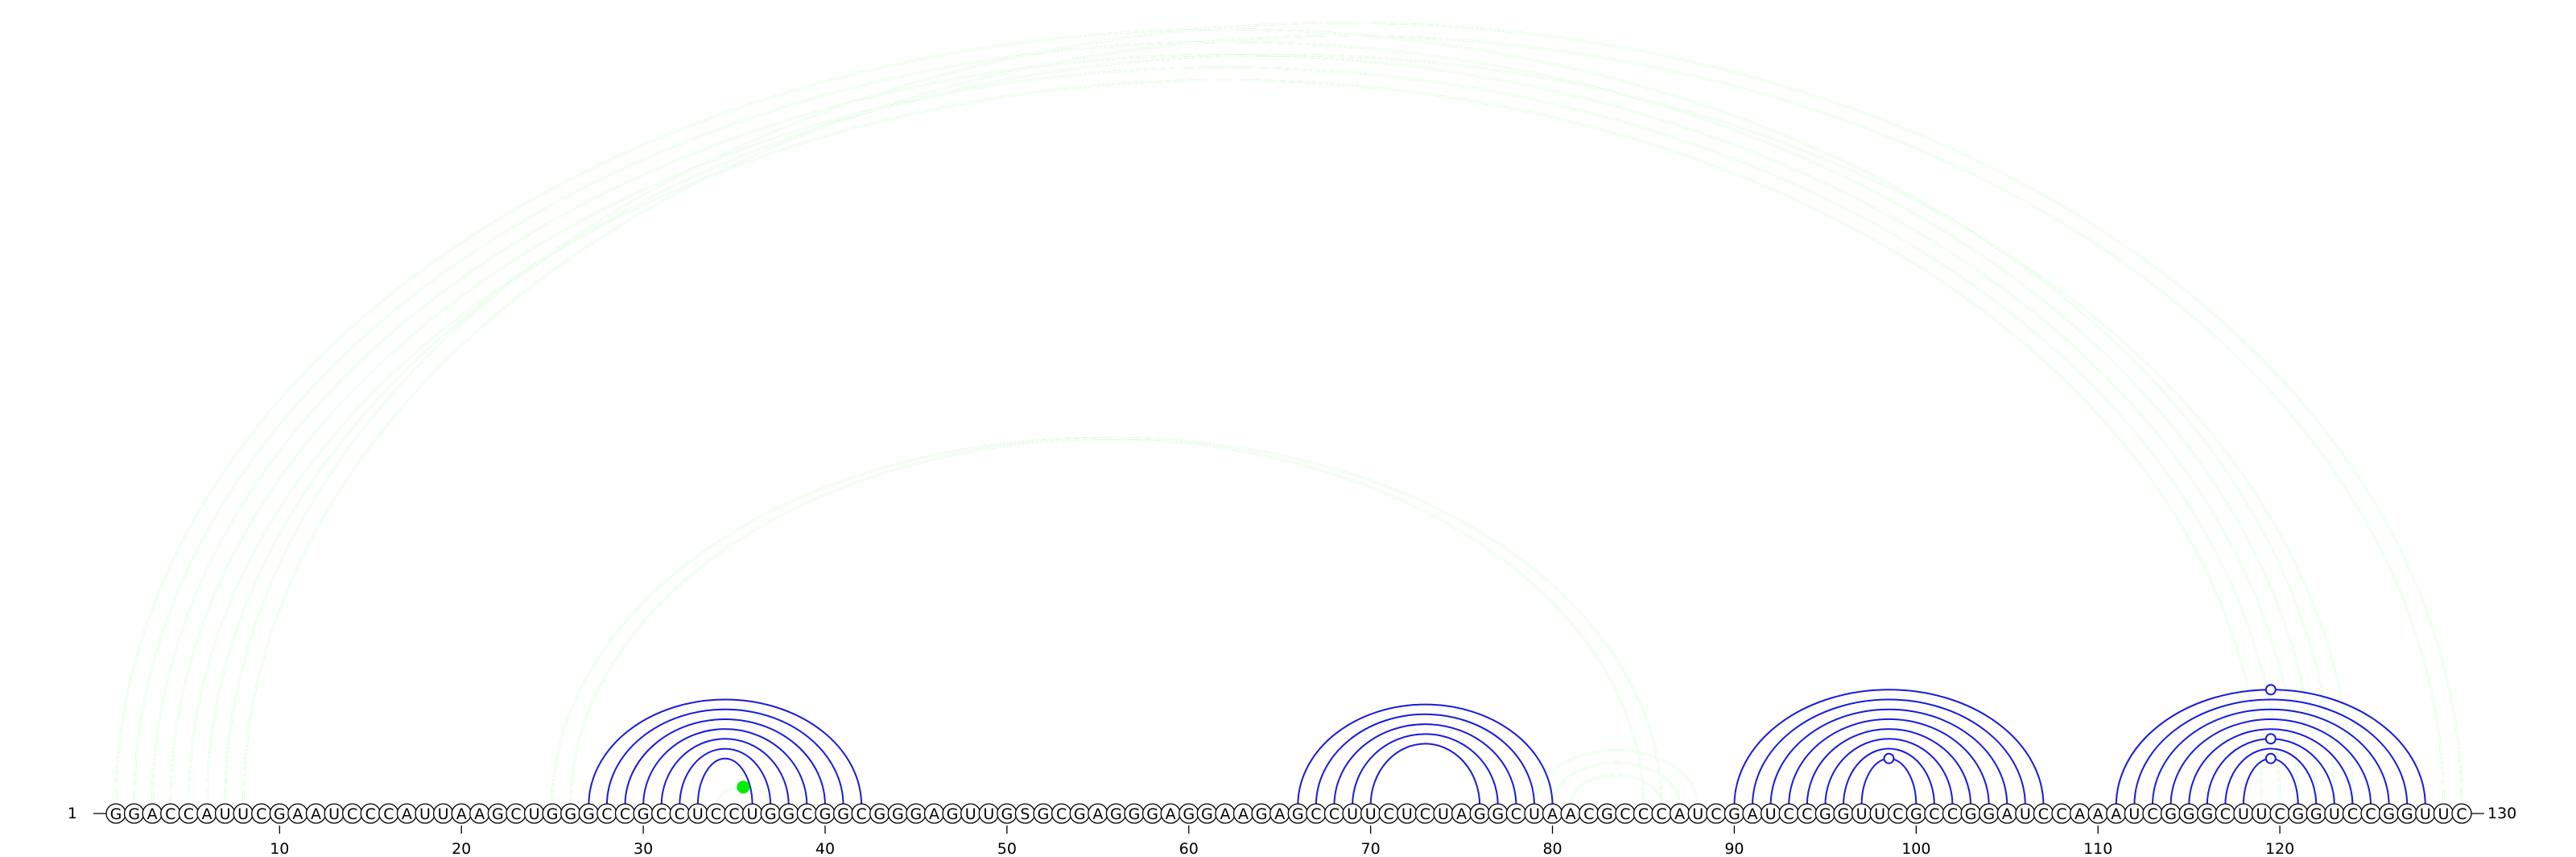 This screenshot has width=2576, height=857. What do you see at coordinates (1616, 783) in the screenshot?
I see `top-arc-inner` at bounding box center [1616, 783].